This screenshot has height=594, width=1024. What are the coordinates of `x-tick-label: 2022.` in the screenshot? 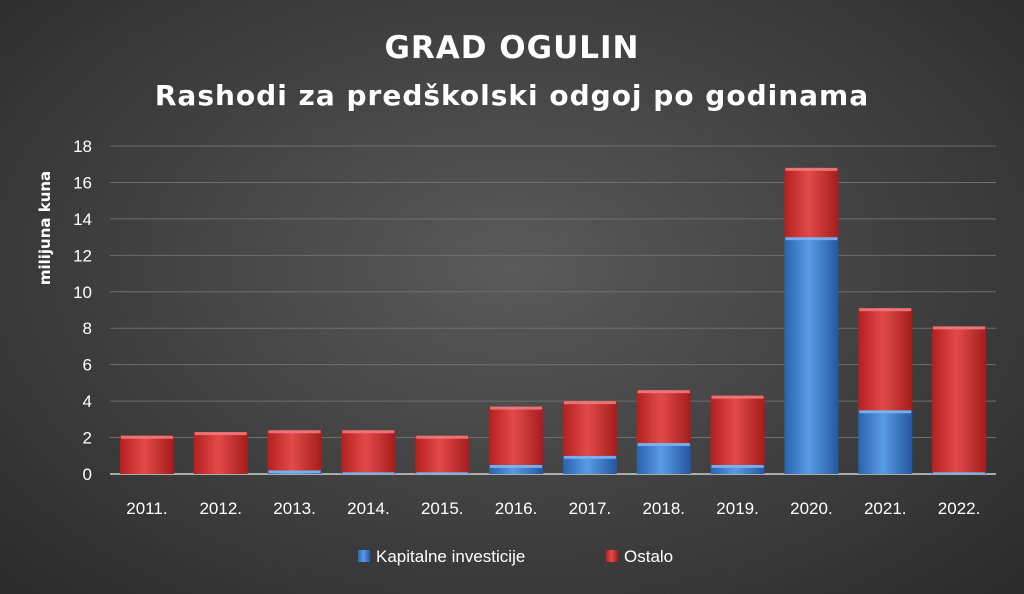 It's located at (959, 508).